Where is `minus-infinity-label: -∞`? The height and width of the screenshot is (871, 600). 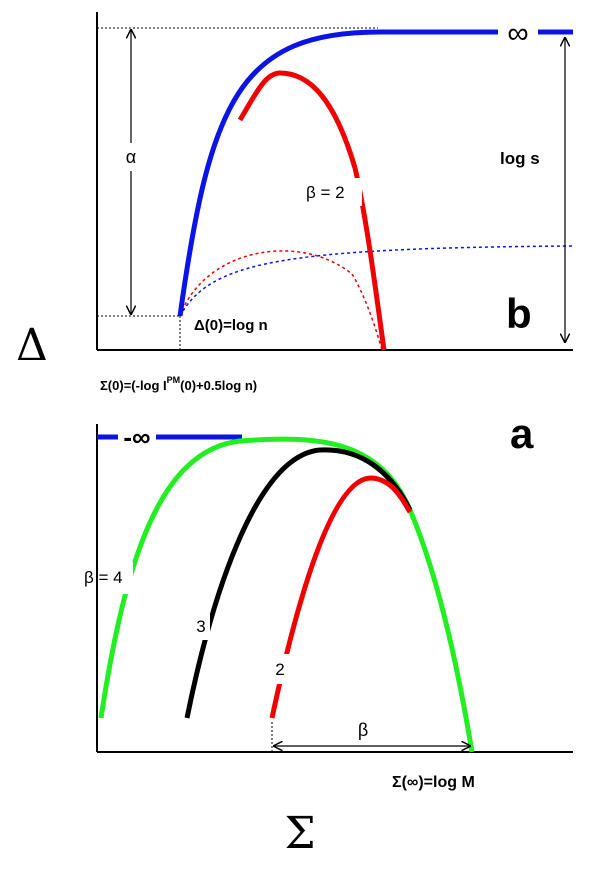 minus-infinity-label: -∞ is located at coordinates (136, 437).